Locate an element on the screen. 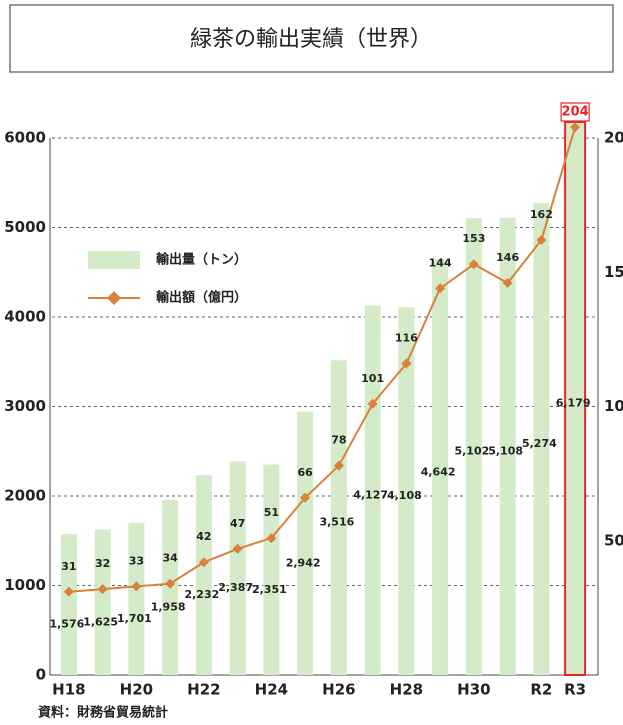  line-value-label: 101 is located at coordinates (372, 378).